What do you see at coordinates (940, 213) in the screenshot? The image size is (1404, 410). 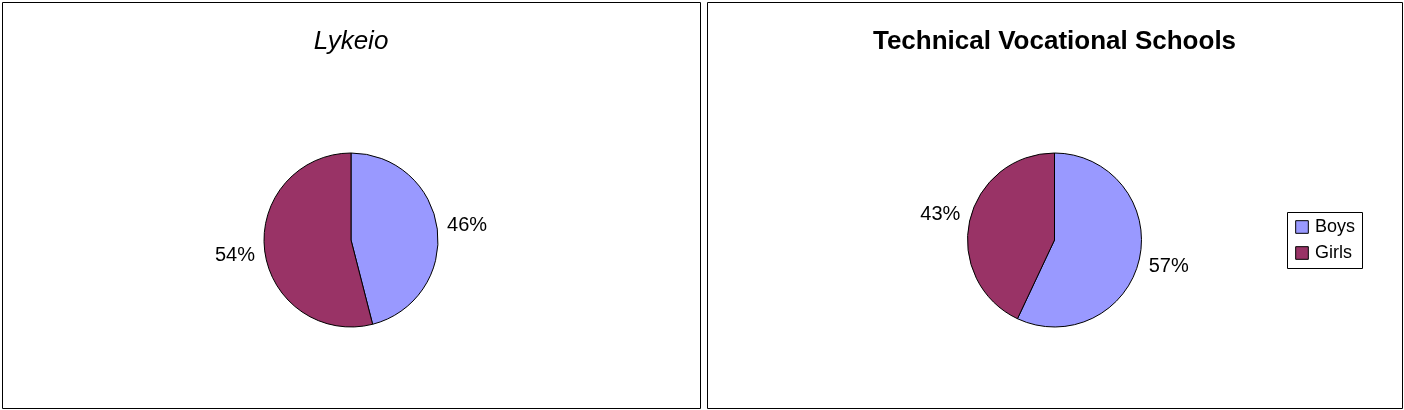 I see `data-label: 43%` at bounding box center [940, 213].